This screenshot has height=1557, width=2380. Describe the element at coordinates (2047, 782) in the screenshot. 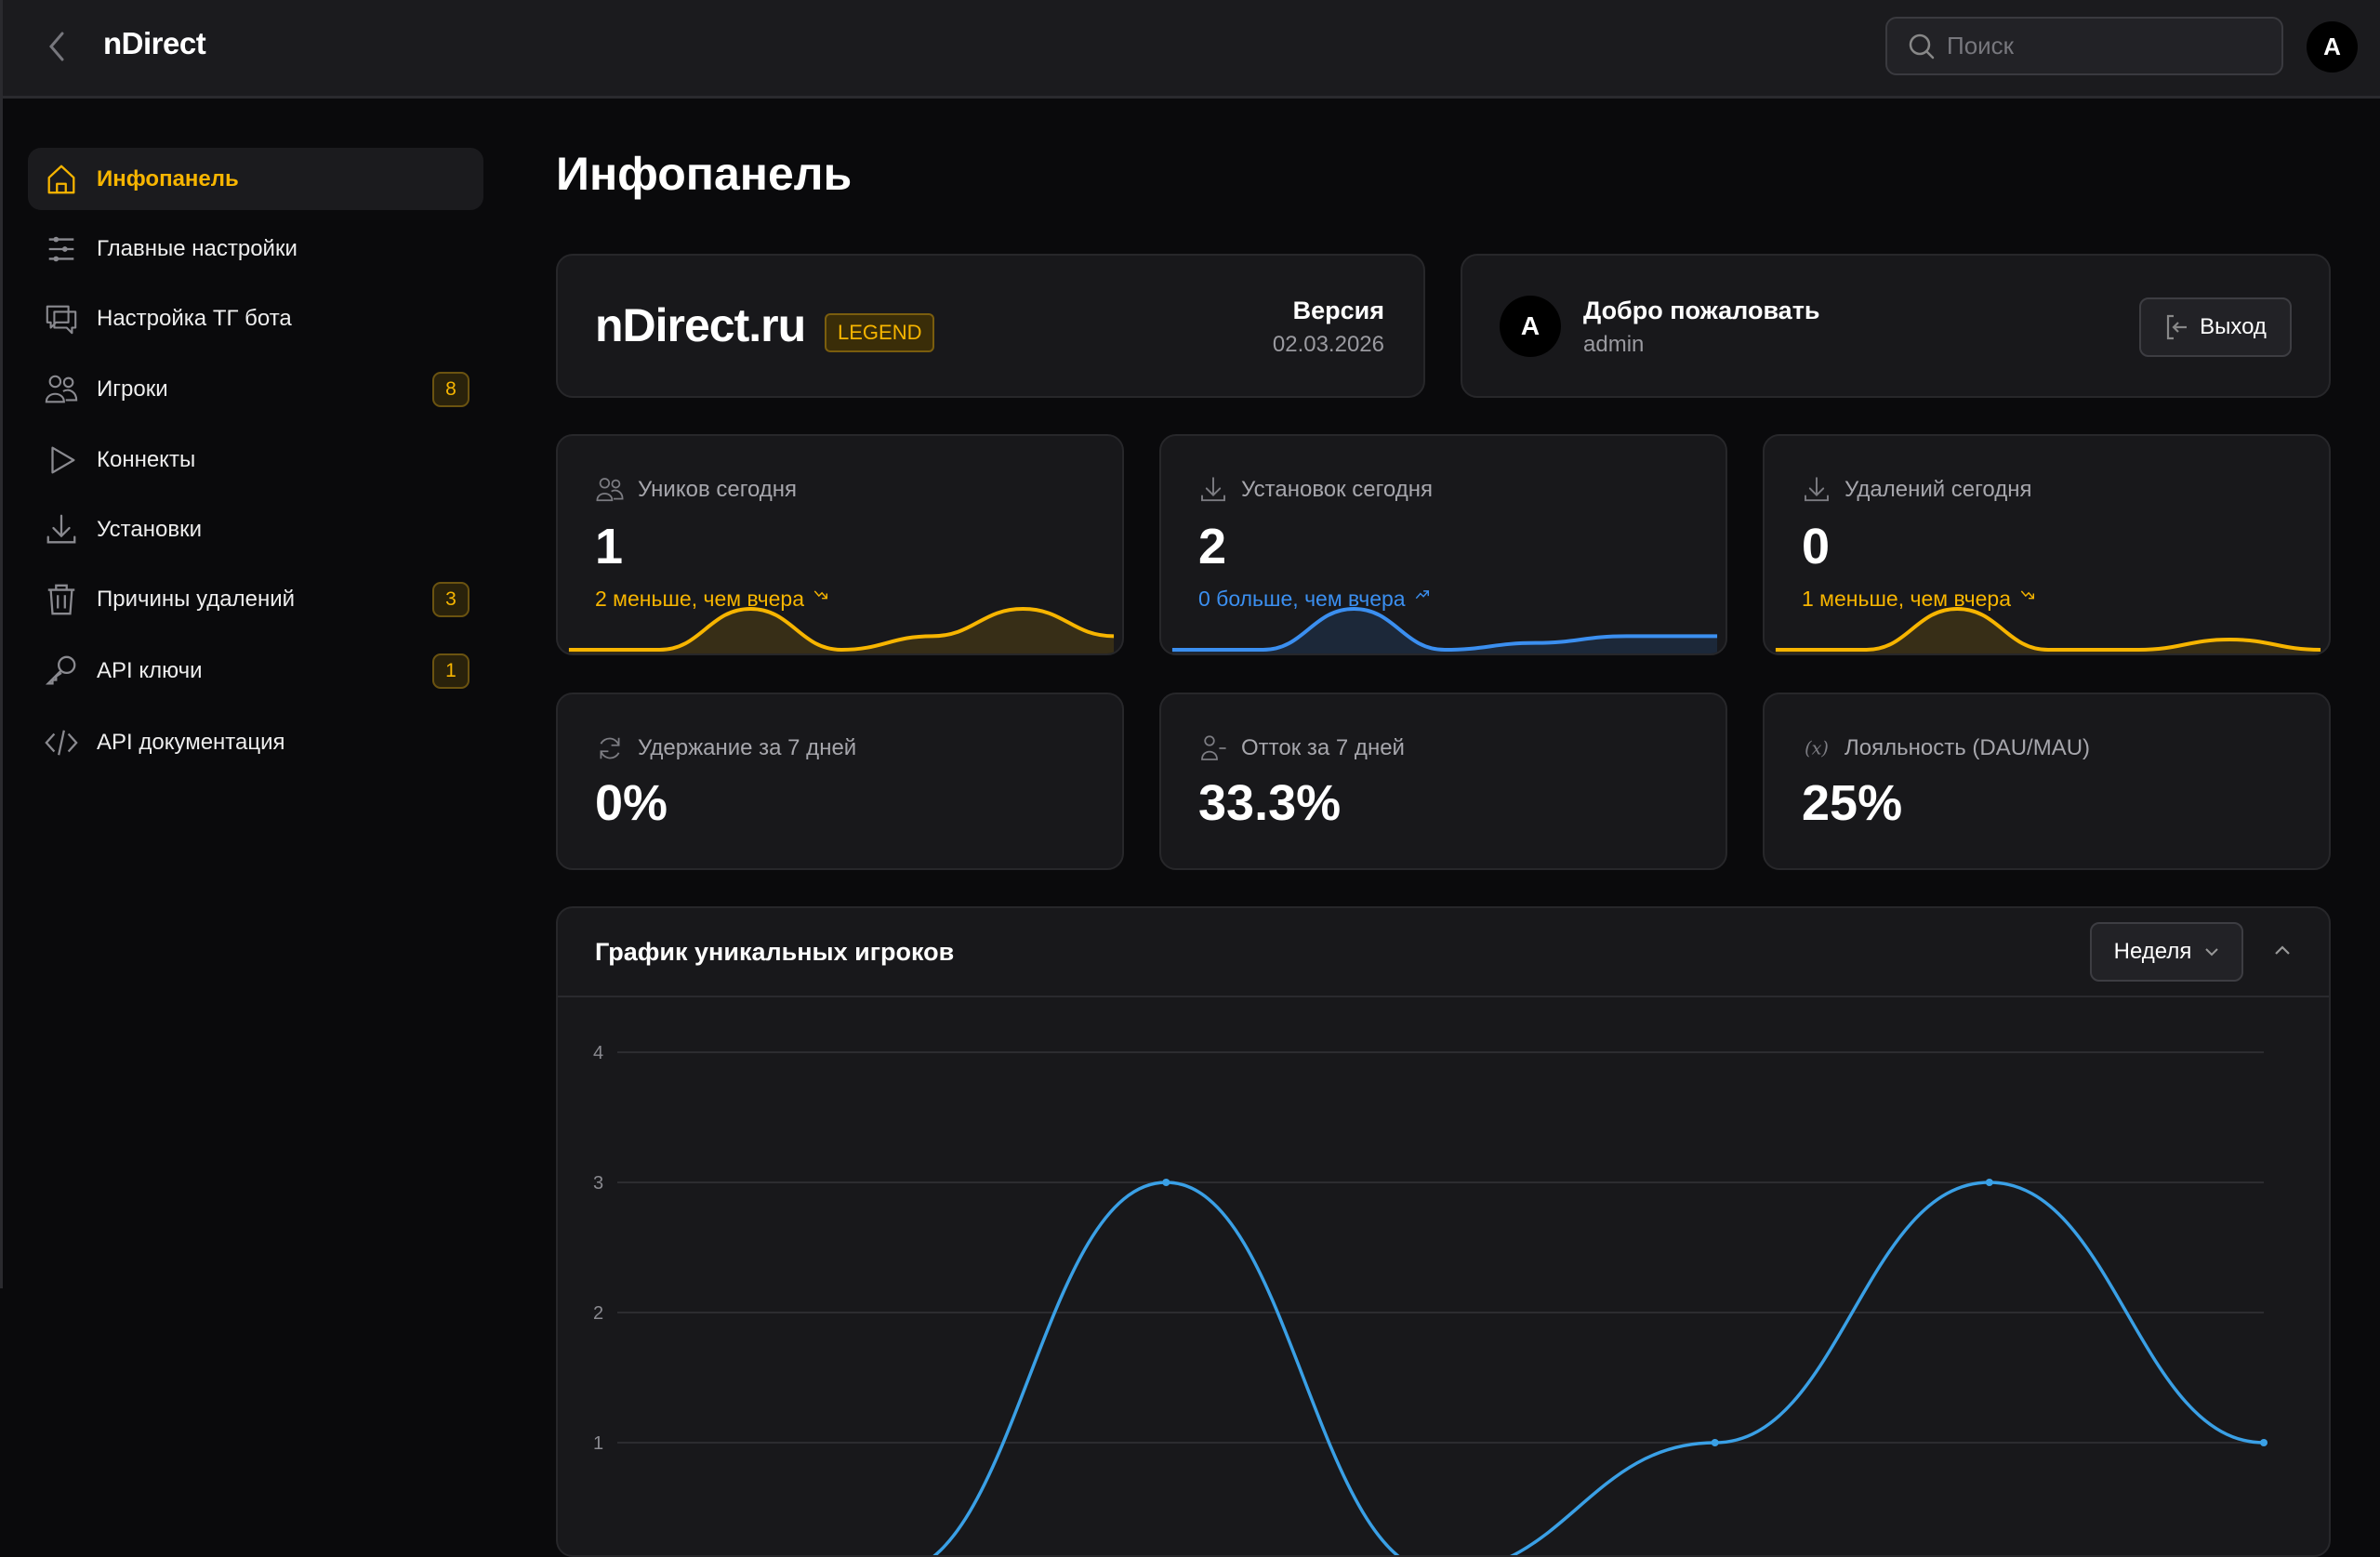

I see `metric-card: (x) Лояльность (DAU/MAU) 25%` at that location.